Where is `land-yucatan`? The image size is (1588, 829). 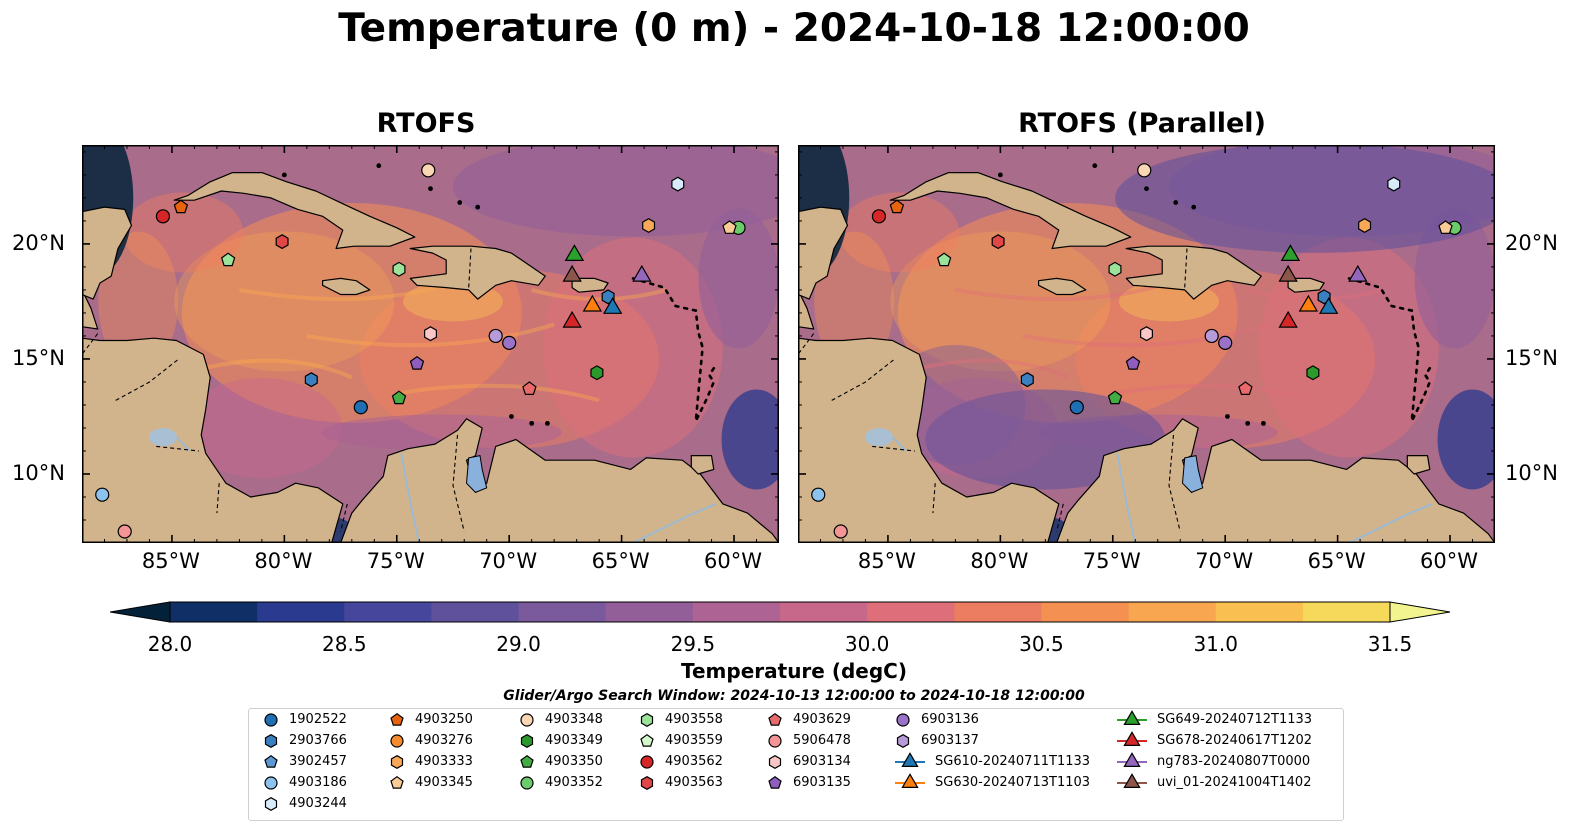
land-yucatan is located at coordinates (107, 253).